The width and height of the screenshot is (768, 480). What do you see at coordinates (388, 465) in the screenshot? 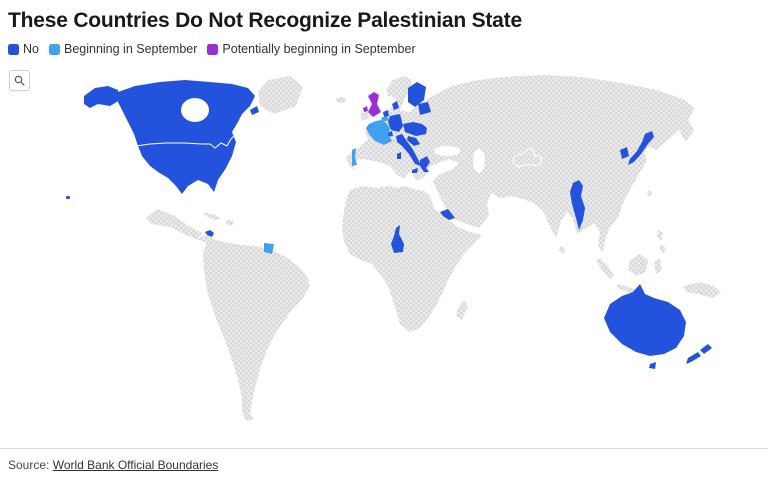
I see `source-line: Source: World Bank Official Boundaries` at bounding box center [388, 465].